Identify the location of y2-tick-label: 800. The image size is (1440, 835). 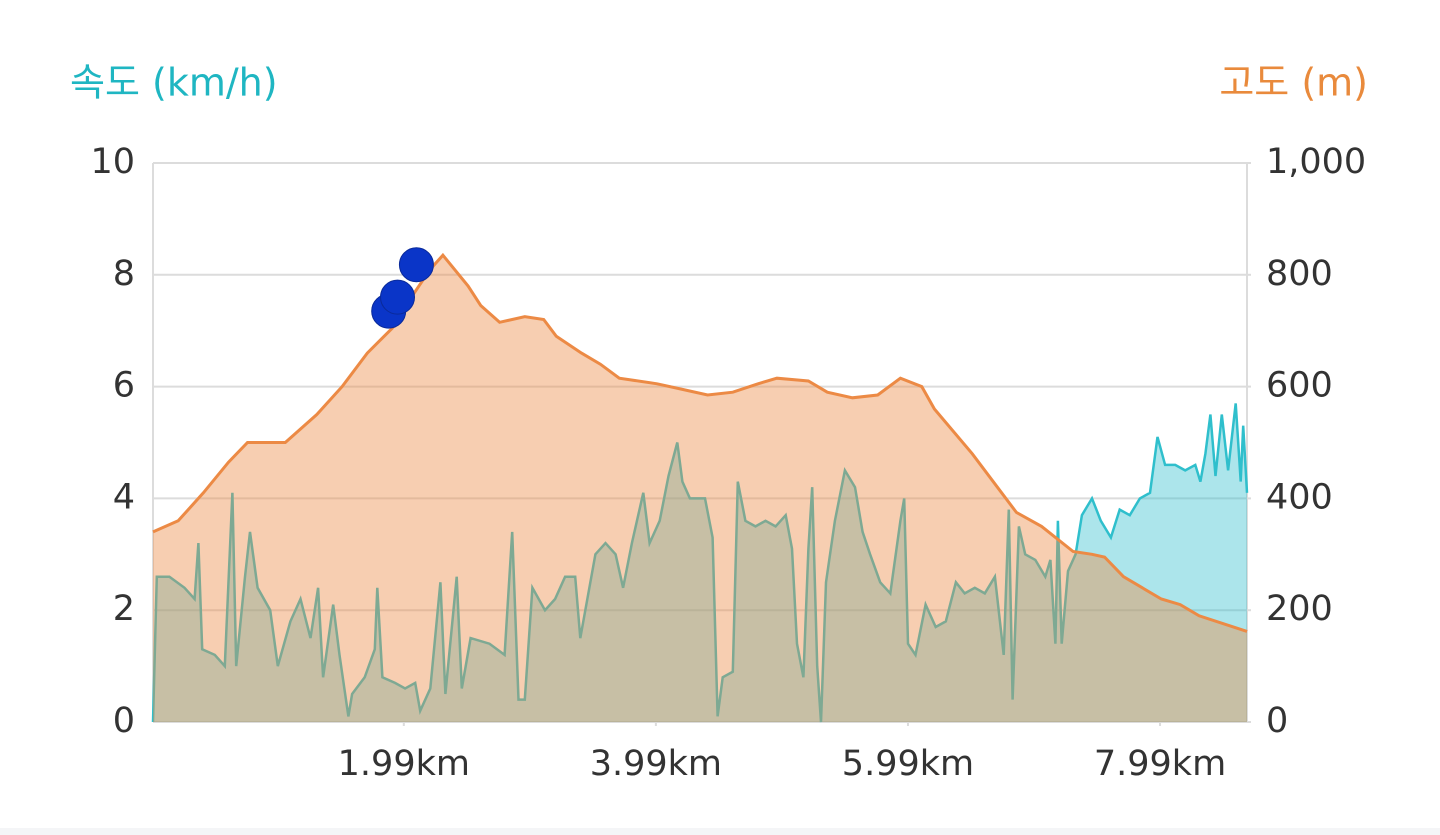
(1299, 274).